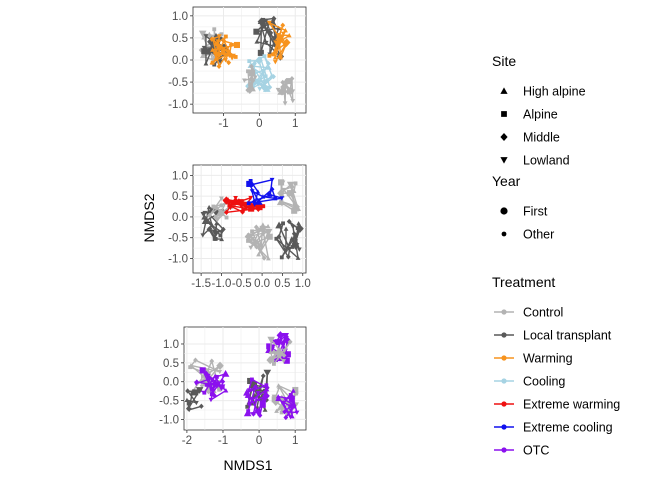 The height and width of the screenshot is (480, 672). I want to click on legend-item-label: High alpine, so click(554, 92).